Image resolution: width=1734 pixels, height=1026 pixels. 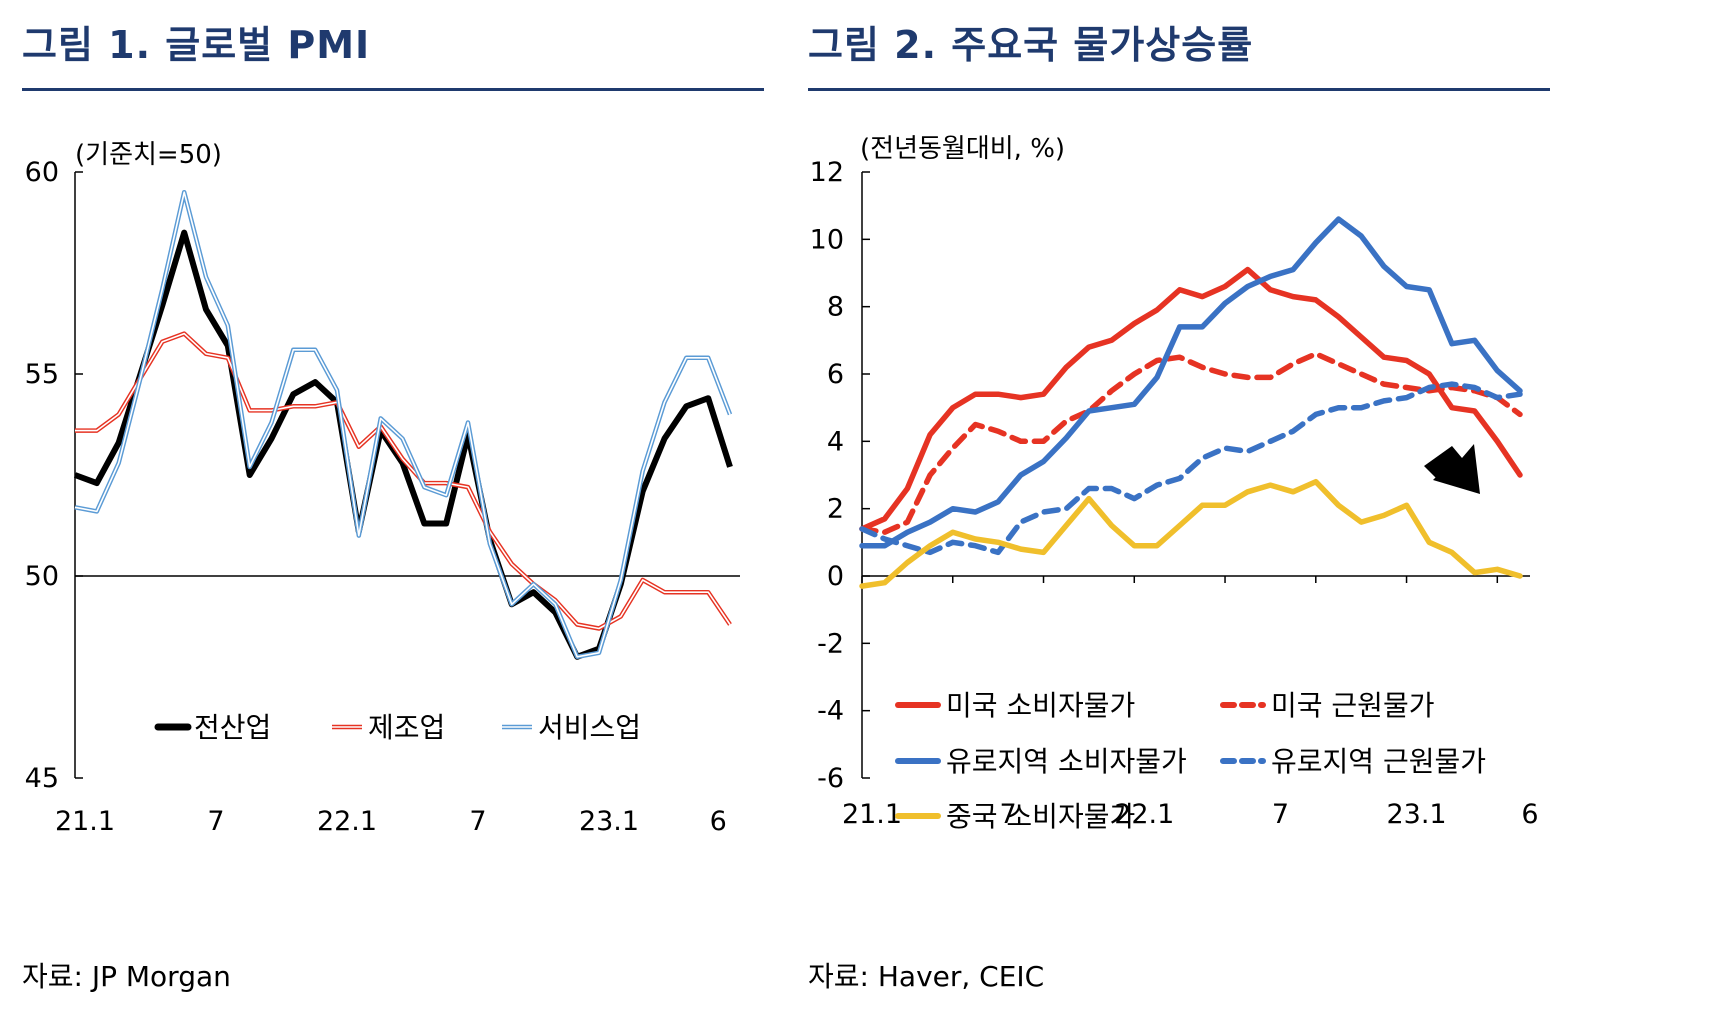 I want to click on trend-arrow, so click(x=1452, y=469).